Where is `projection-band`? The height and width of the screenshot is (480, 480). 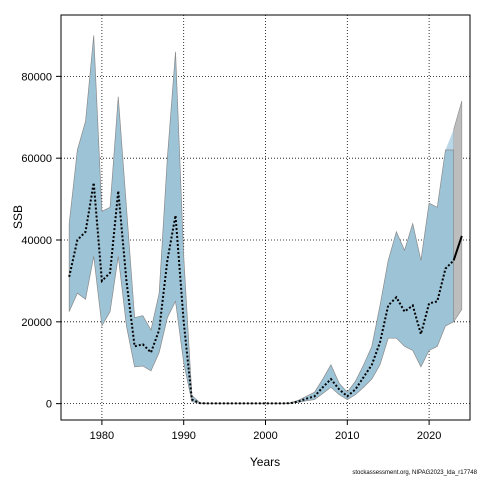
projection-band is located at coordinates (458, 211).